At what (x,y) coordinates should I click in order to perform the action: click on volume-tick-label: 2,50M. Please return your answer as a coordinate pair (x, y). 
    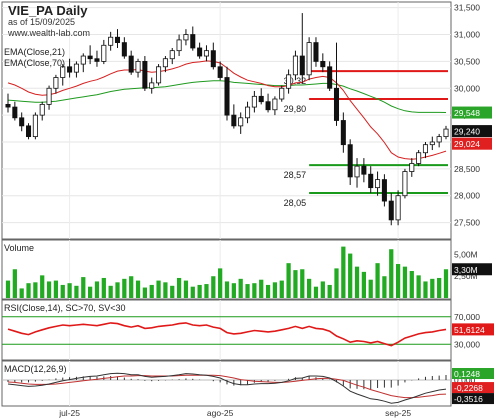
    Looking at the image, I should click on (466, 276).